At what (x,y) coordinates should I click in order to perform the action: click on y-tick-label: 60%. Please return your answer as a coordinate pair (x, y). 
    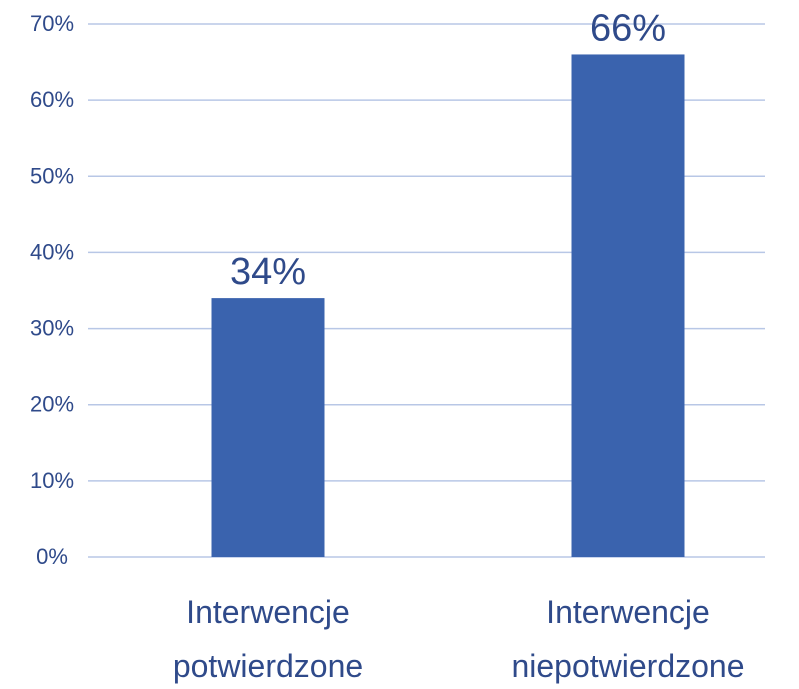
    Looking at the image, I should click on (52, 99).